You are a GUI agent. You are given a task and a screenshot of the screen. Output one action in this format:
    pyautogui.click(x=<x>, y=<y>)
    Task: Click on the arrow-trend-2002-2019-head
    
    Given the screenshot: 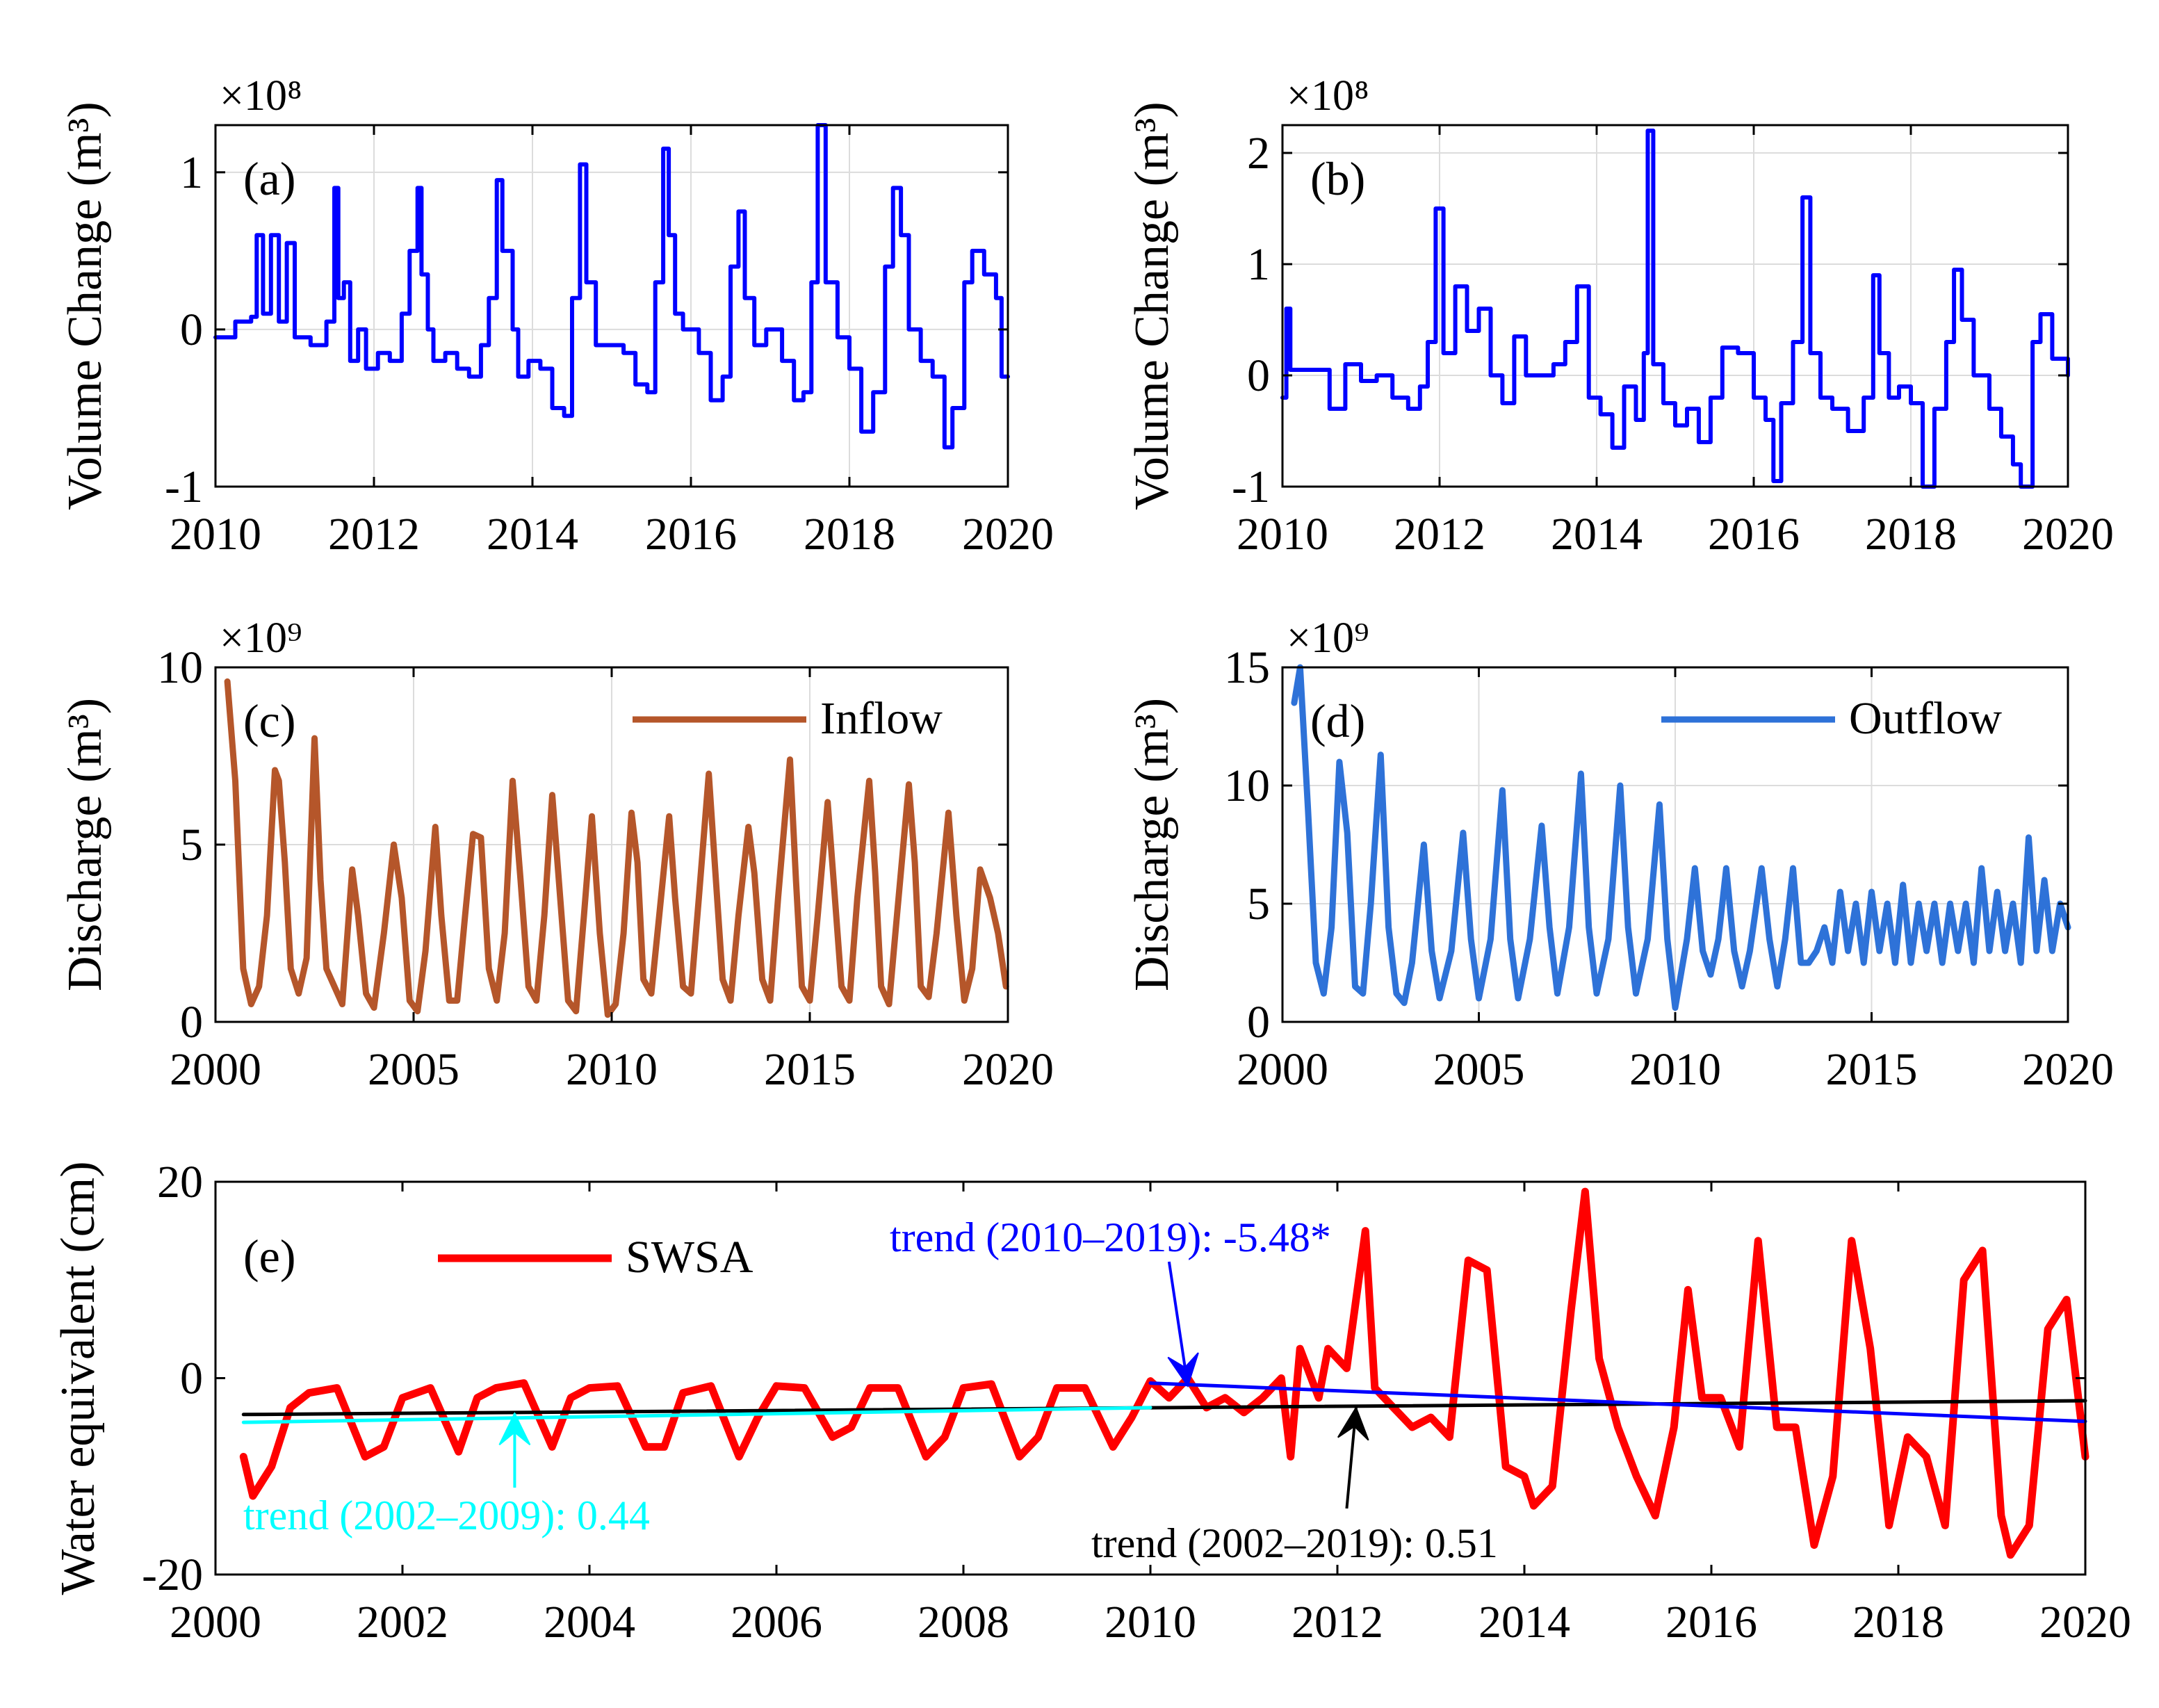 What is the action you would take?
    pyautogui.click(x=1353, y=1424)
    